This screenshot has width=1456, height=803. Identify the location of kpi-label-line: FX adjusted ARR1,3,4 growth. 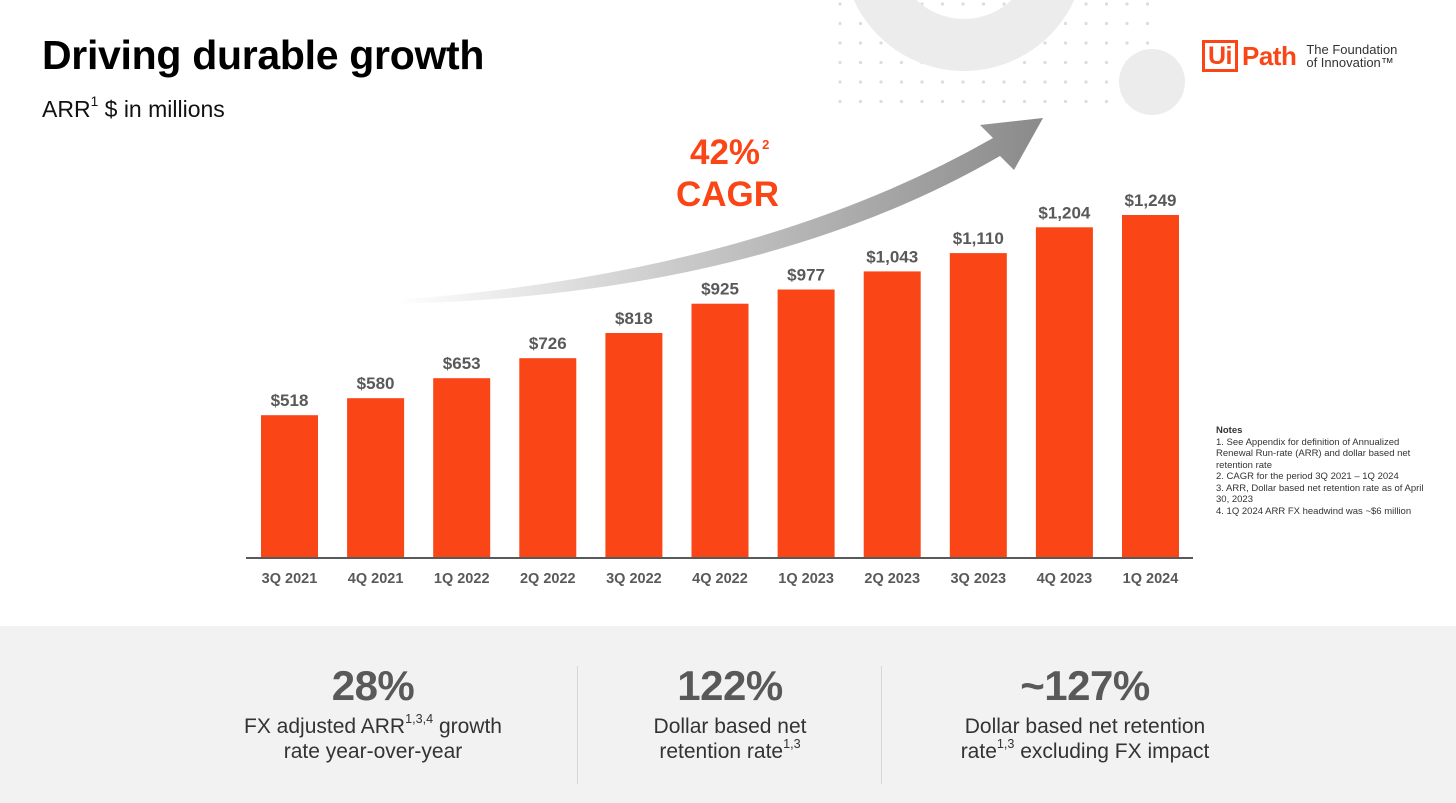
(373, 726).